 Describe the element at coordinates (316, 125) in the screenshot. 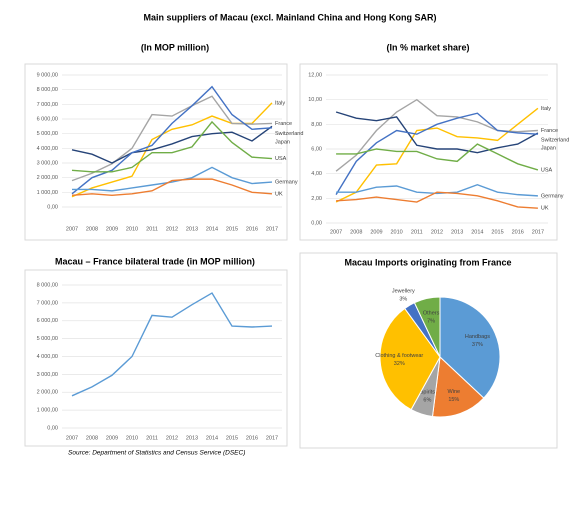

I see `y-tick-label: 8,00` at that location.